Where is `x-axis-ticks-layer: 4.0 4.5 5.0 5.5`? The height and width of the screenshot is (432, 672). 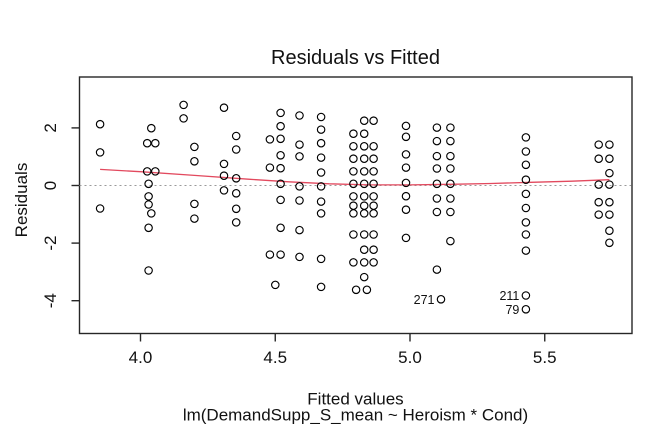
x-axis-ticks-layer: 4.0 4.5 5.0 5.5 is located at coordinates (343, 350).